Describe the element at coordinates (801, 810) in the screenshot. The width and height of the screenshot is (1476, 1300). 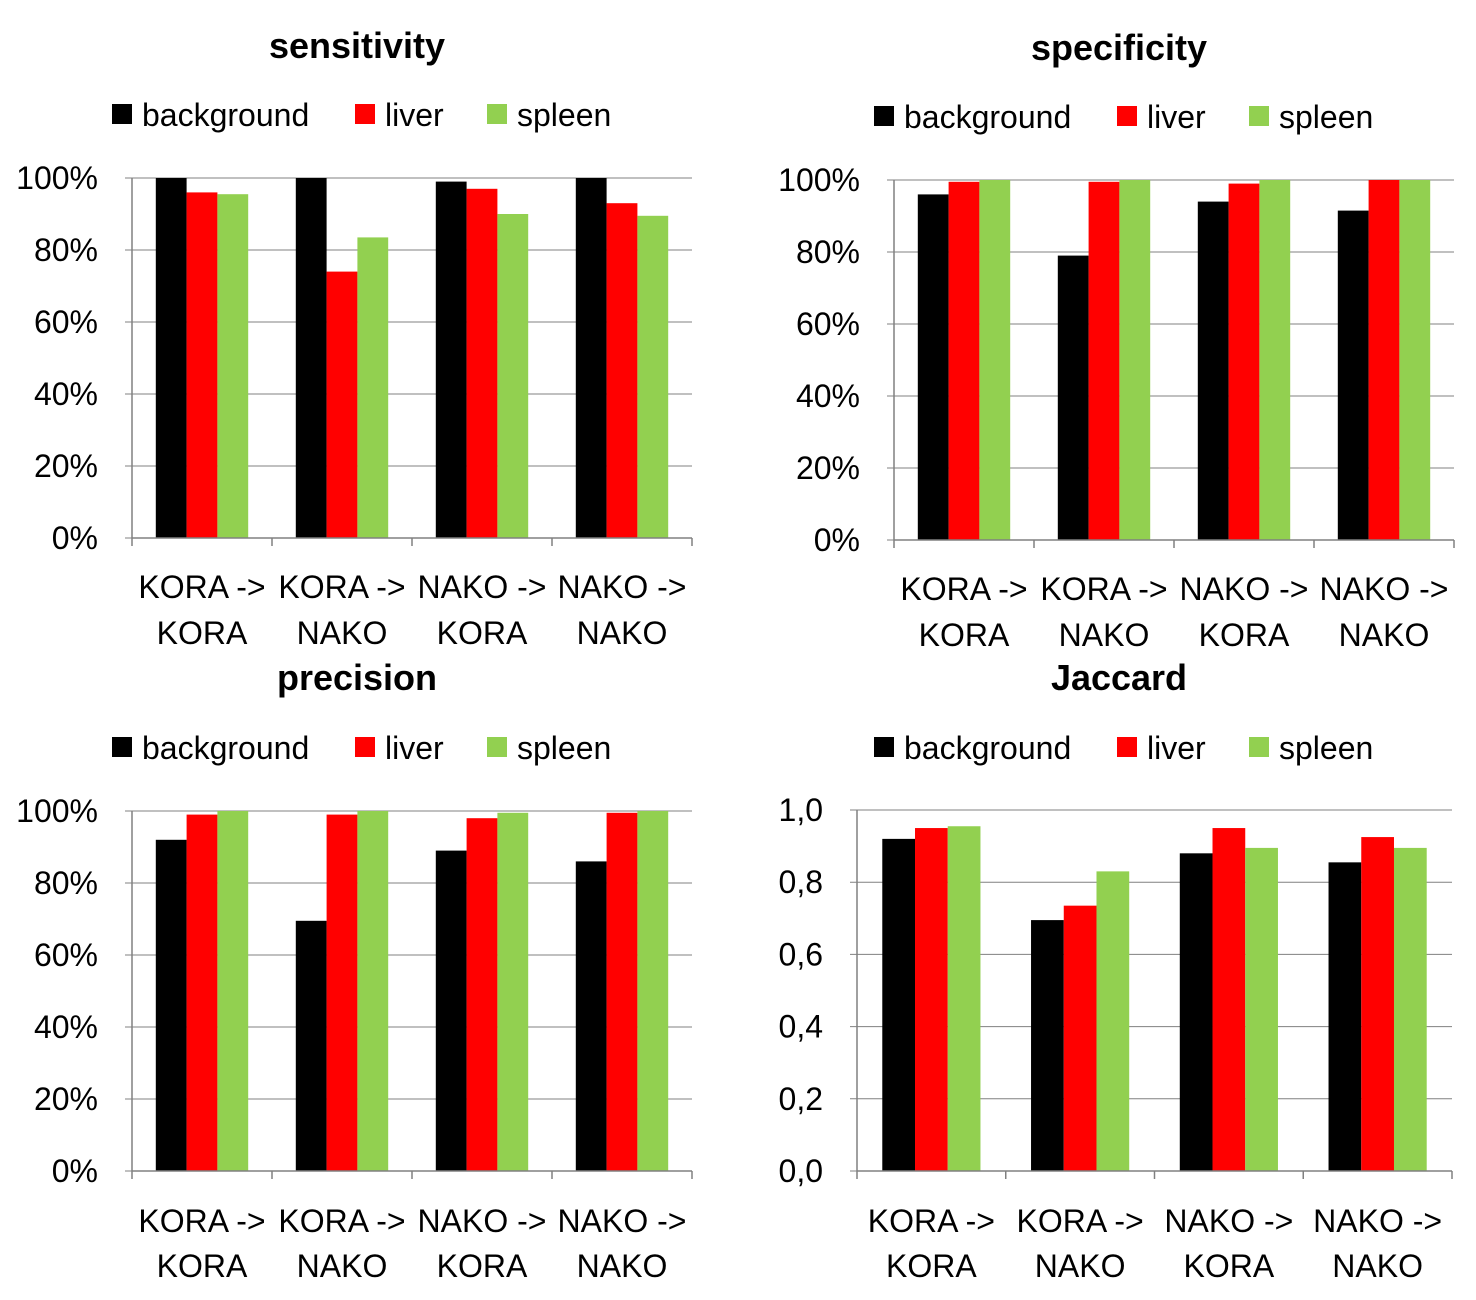
I see `y-tick-label: 1,0` at that location.